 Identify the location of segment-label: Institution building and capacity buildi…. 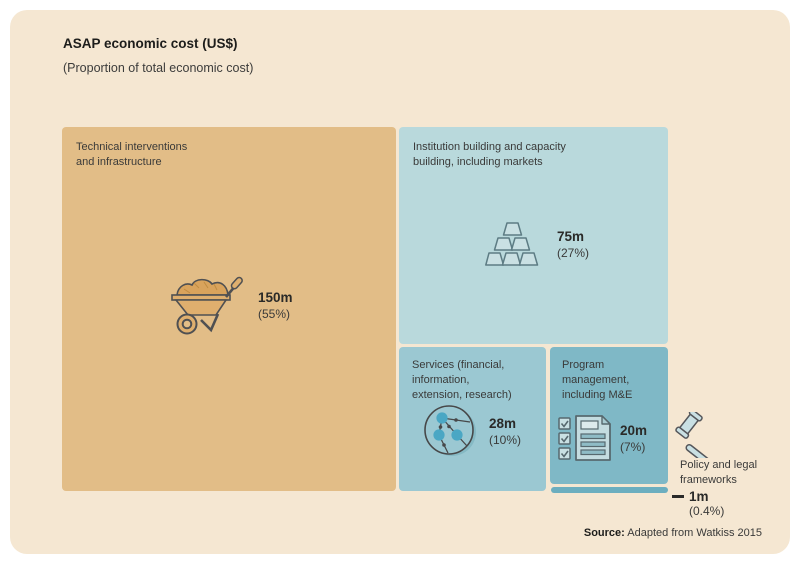
(489, 154).